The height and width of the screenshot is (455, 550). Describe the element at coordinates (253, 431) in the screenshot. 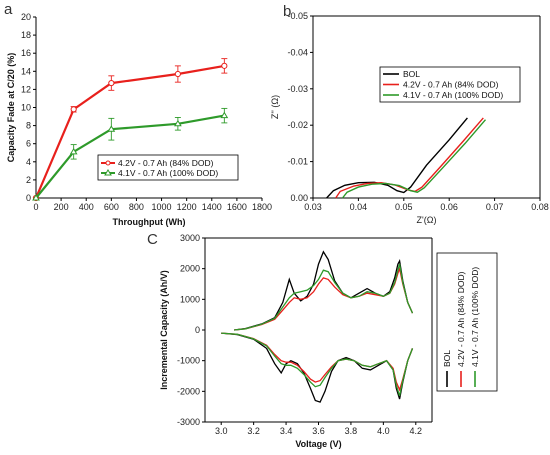

I see `x-tick-label: 3.2` at that location.